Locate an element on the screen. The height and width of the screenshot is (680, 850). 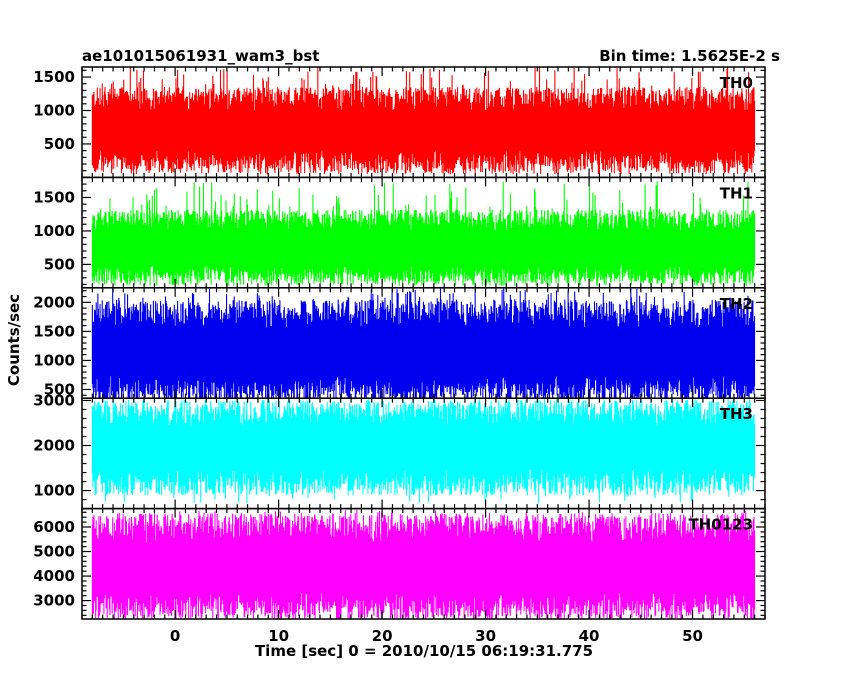
x-axis-label: Time [sec] 0 = 2010/10/15 06:19:31.775 is located at coordinates (424, 651).